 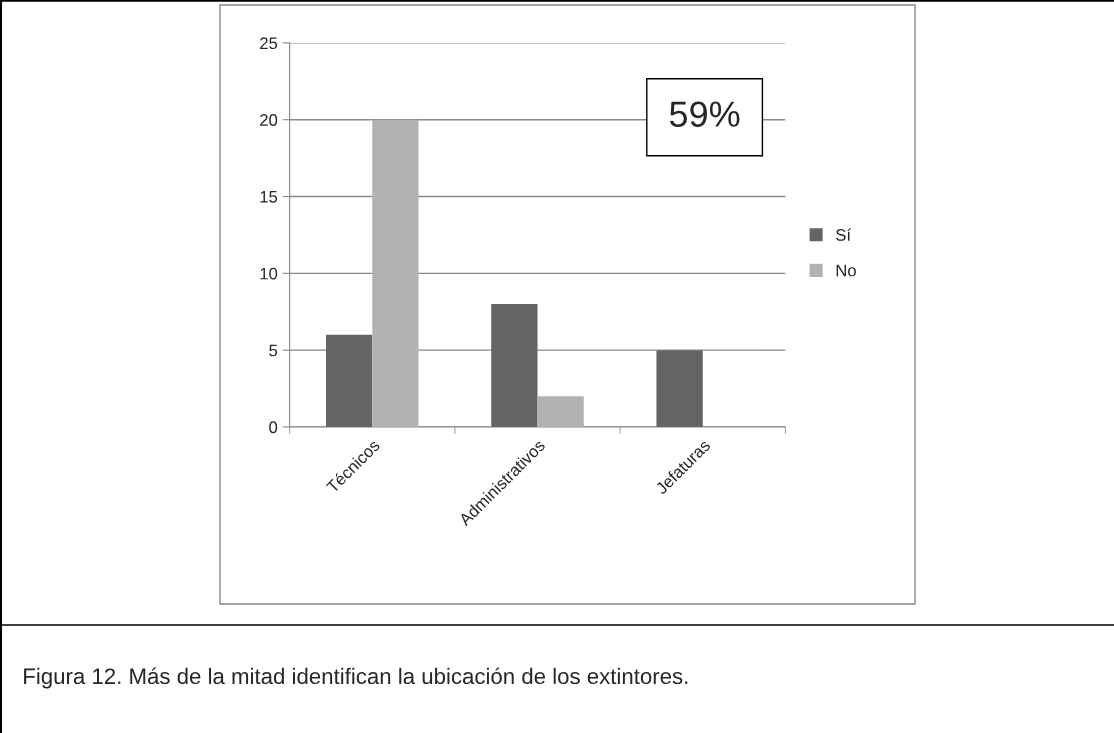 What do you see at coordinates (273, 427) in the screenshot?
I see `y-tick-label: 0` at bounding box center [273, 427].